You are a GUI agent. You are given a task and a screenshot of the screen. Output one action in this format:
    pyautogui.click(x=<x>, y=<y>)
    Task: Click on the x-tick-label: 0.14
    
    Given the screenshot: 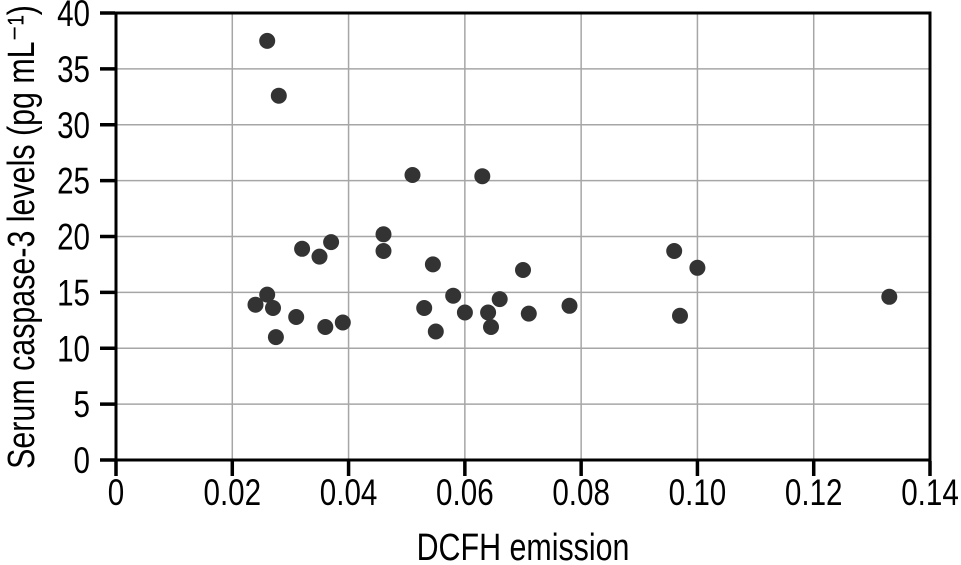 What is the action you would take?
    pyautogui.click(x=930, y=493)
    